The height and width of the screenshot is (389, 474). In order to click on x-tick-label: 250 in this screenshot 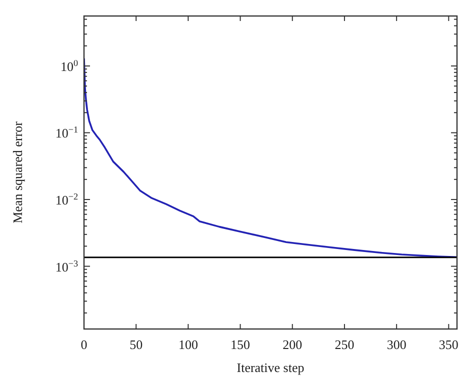, I will do `click(344, 344)`.